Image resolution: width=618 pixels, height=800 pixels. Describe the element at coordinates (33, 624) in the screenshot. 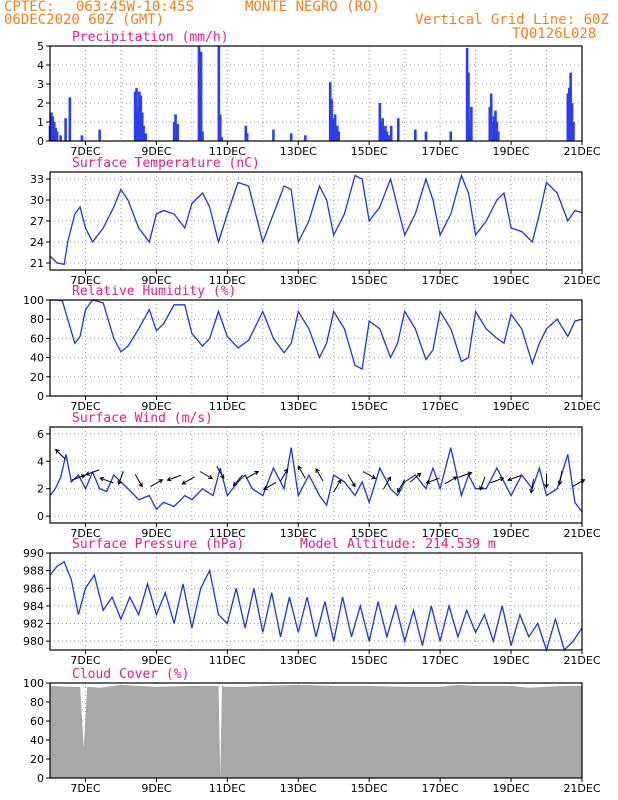

I see `y-tick-label: 982` at that location.